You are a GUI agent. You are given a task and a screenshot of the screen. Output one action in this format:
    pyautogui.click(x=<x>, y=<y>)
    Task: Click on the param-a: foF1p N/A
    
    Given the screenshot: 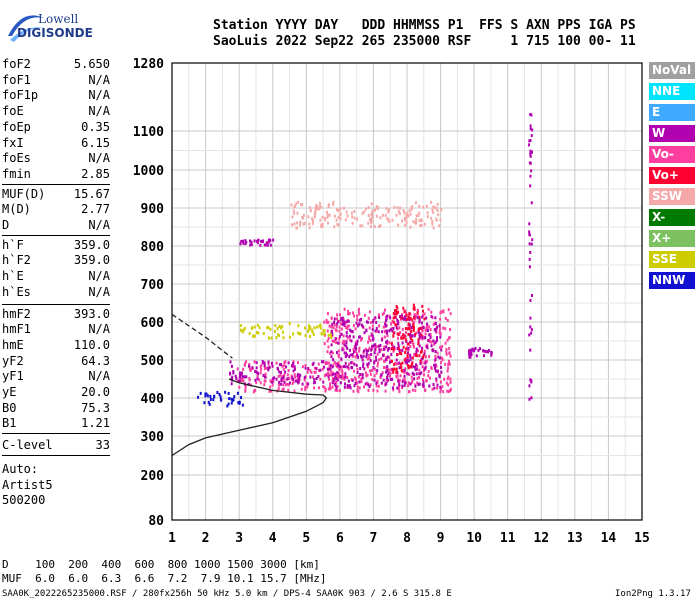 What is the action you would take?
    pyautogui.click(x=56, y=95)
    